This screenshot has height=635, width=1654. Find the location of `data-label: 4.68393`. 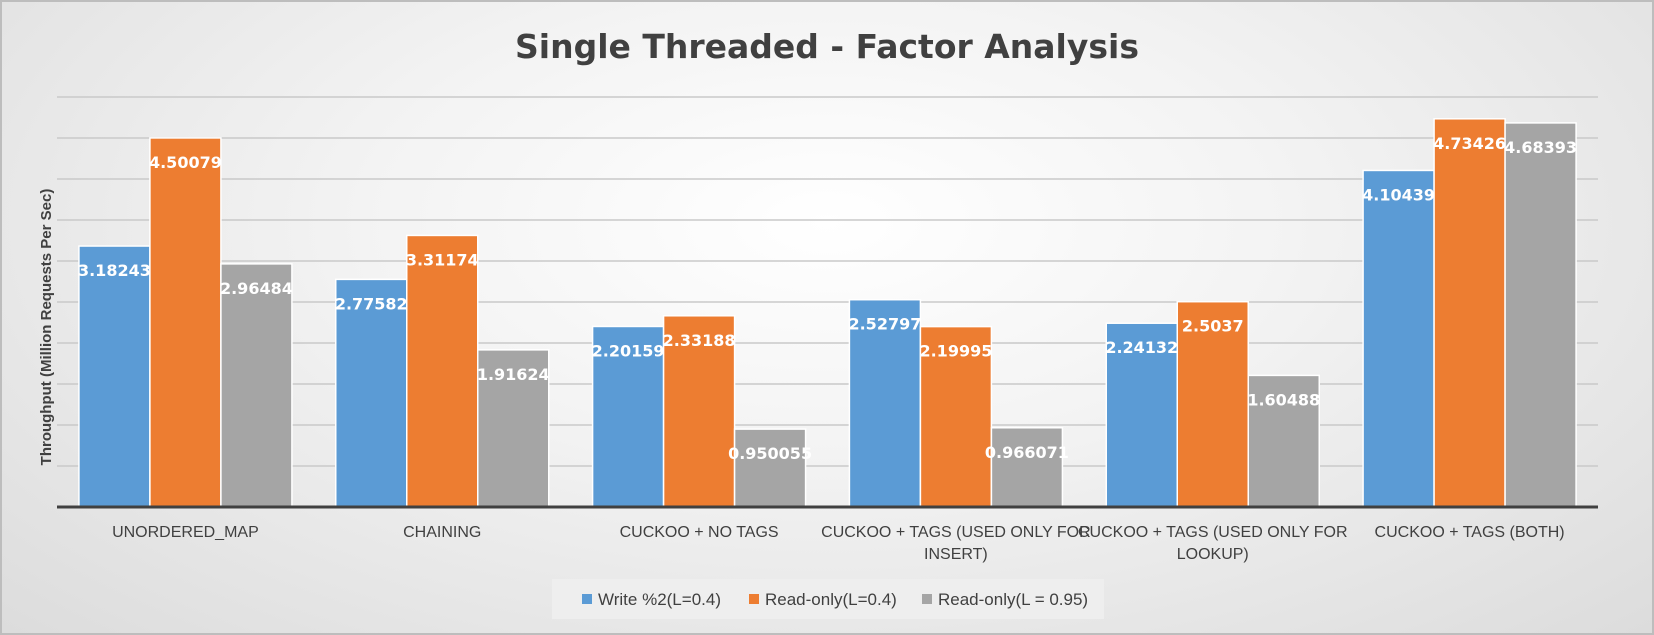

data-label: 4.68393 is located at coordinates (1540, 147).